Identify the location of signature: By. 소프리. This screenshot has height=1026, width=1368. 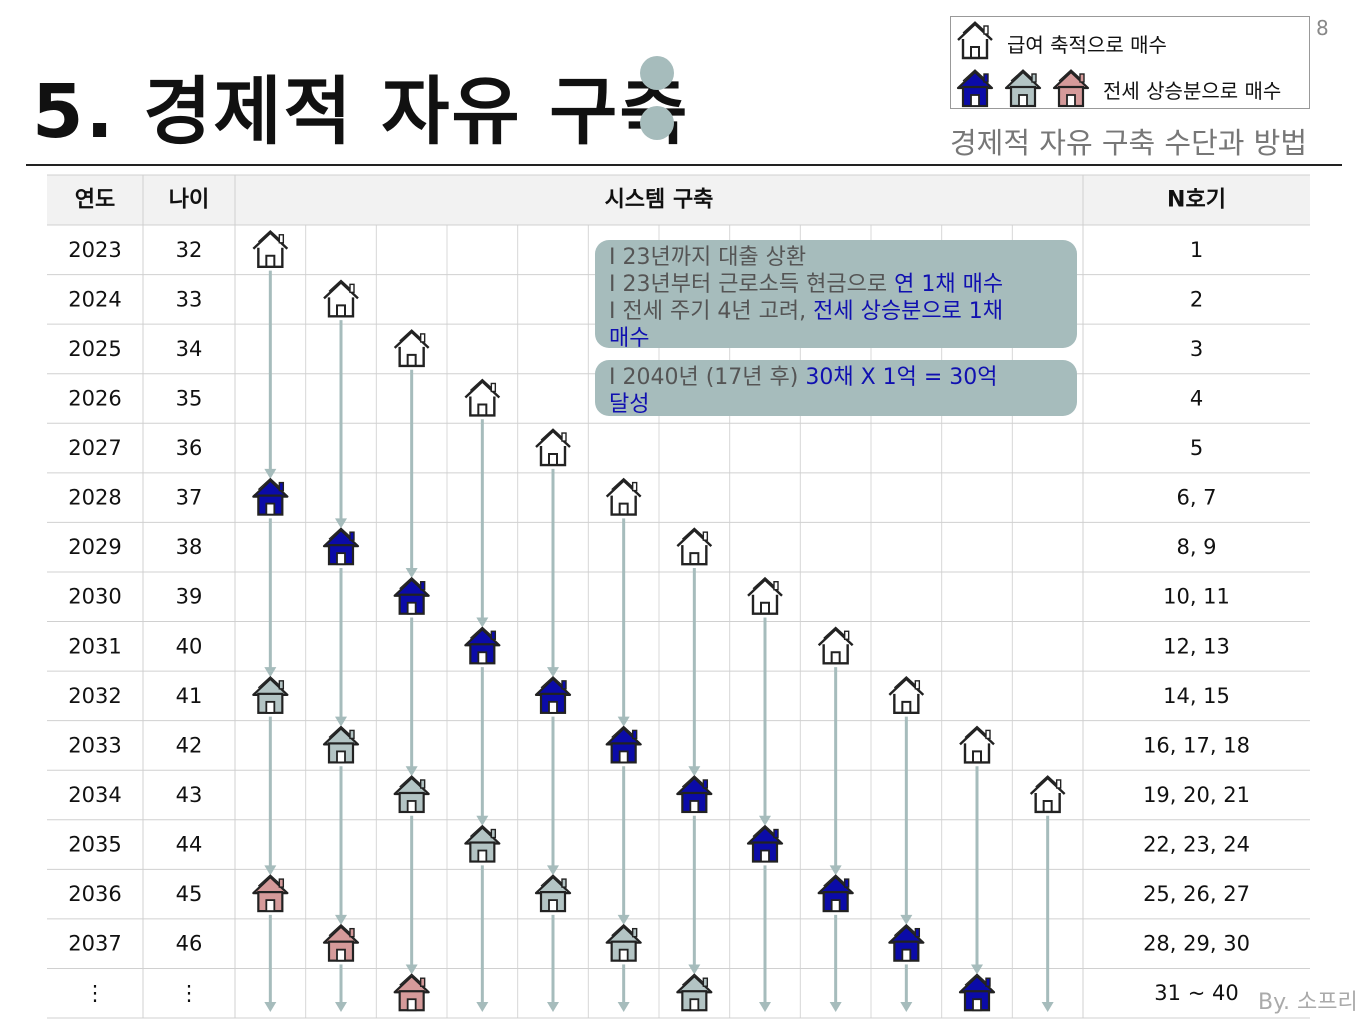
(1308, 1002).